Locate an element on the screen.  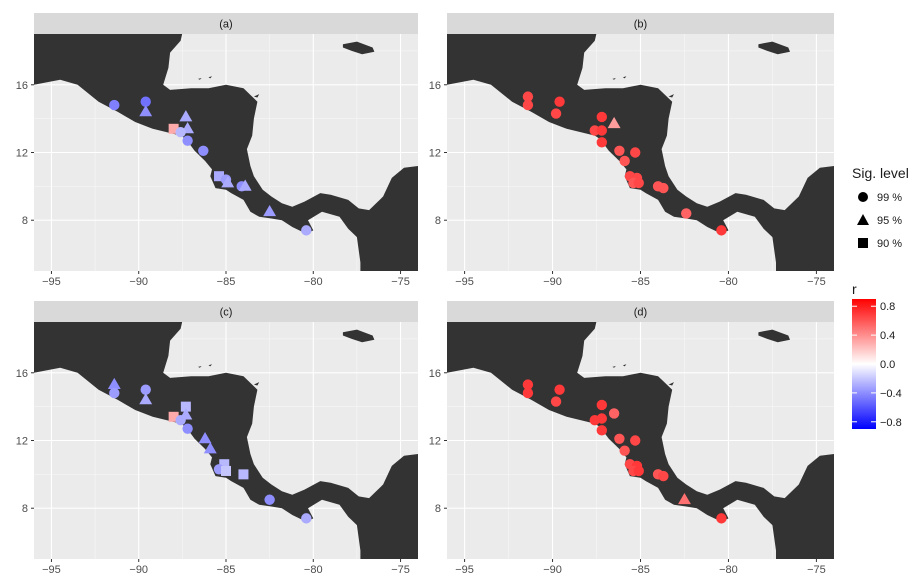
panel-title: (d) is located at coordinates (640, 313).